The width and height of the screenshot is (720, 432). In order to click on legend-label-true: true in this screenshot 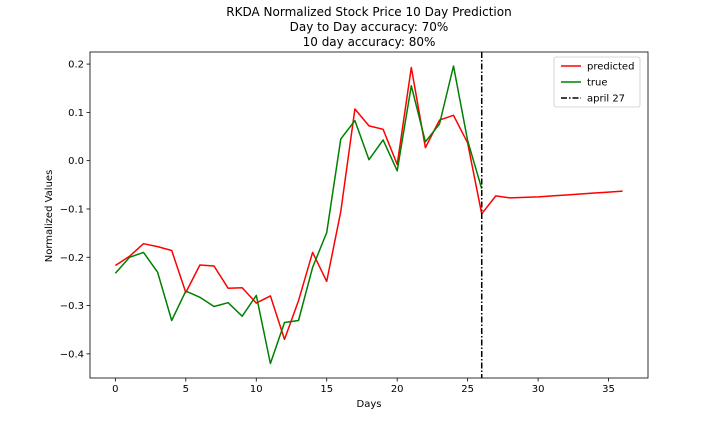, I will do `click(597, 83)`.